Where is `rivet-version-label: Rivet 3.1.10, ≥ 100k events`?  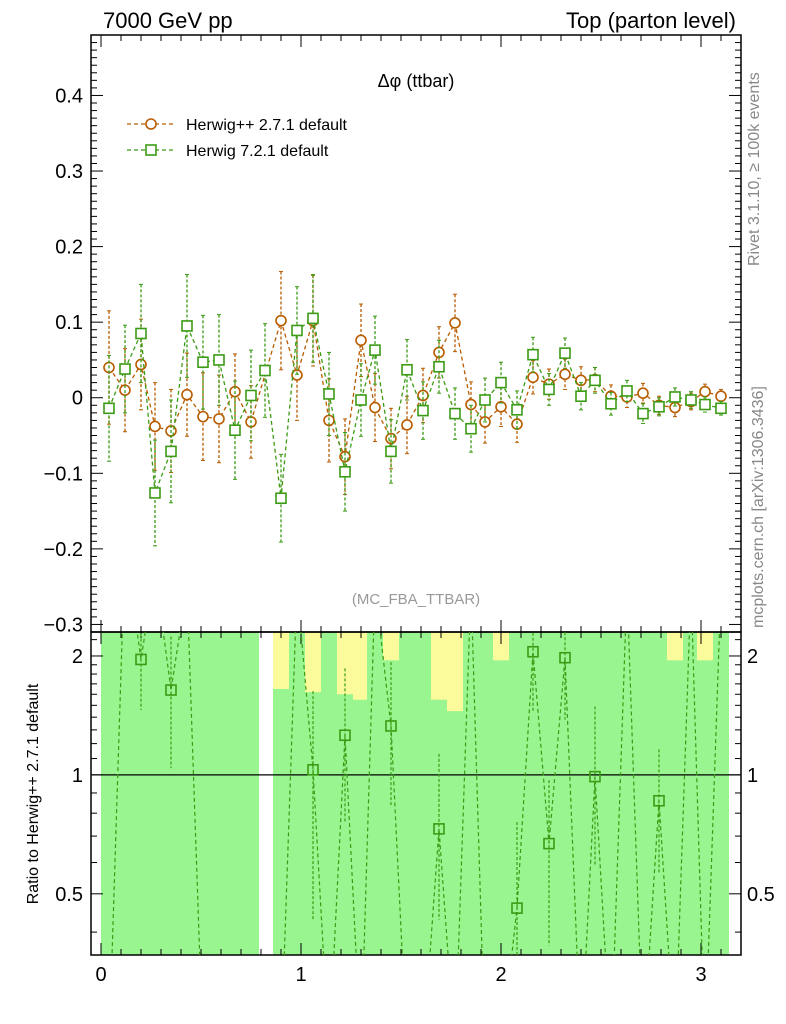 rivet-version-label: Rivet 3.1.10, ≥ 100k events is located at coordinates (754, 169).